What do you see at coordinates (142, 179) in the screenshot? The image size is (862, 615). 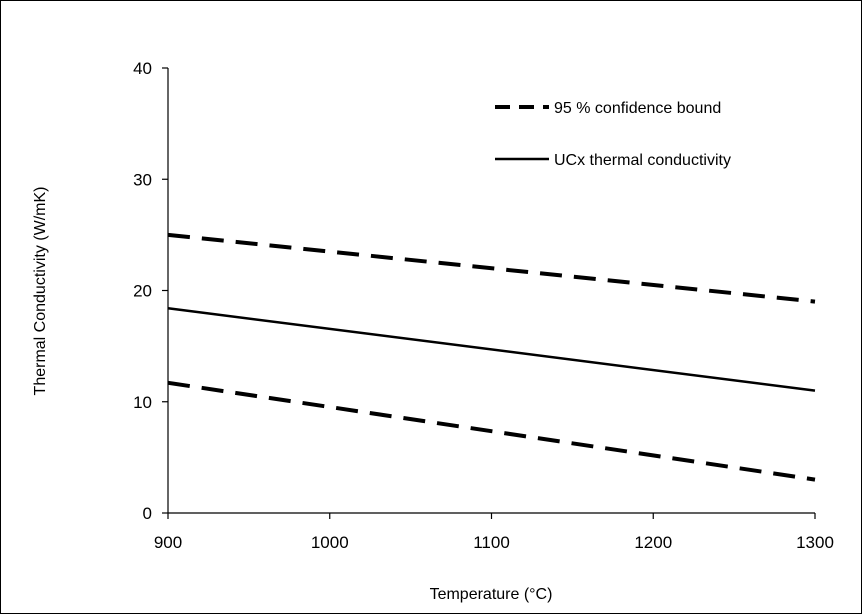 I see `y-tick-label: 30` at bounding box center [142, 179].